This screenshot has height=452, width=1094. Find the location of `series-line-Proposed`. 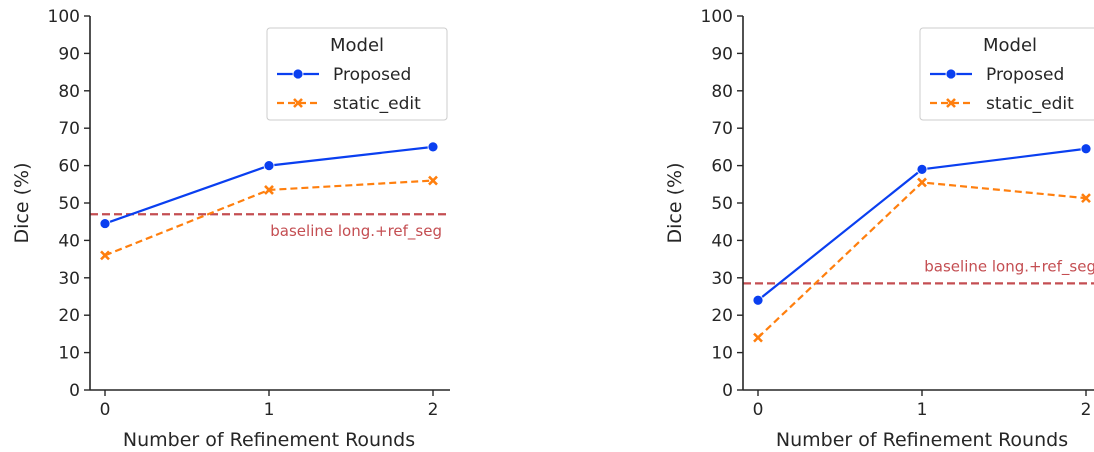

series-line-Proposed is located at coordinates (269, 185).